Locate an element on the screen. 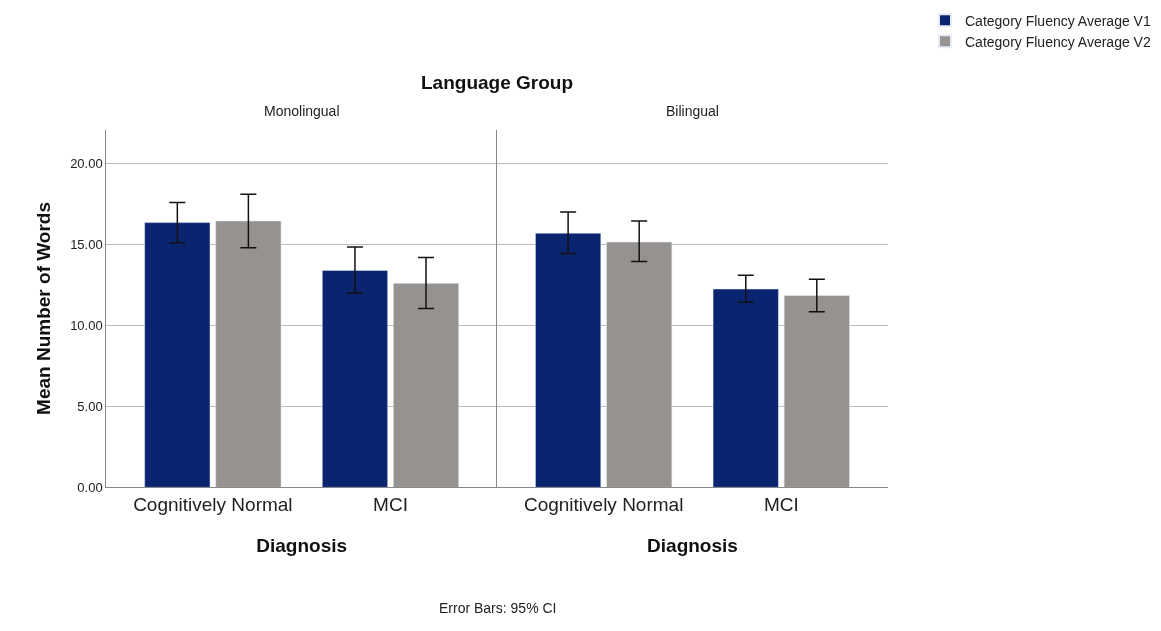  y-tick-label: 10.00 is located at coordinates (86, 325).